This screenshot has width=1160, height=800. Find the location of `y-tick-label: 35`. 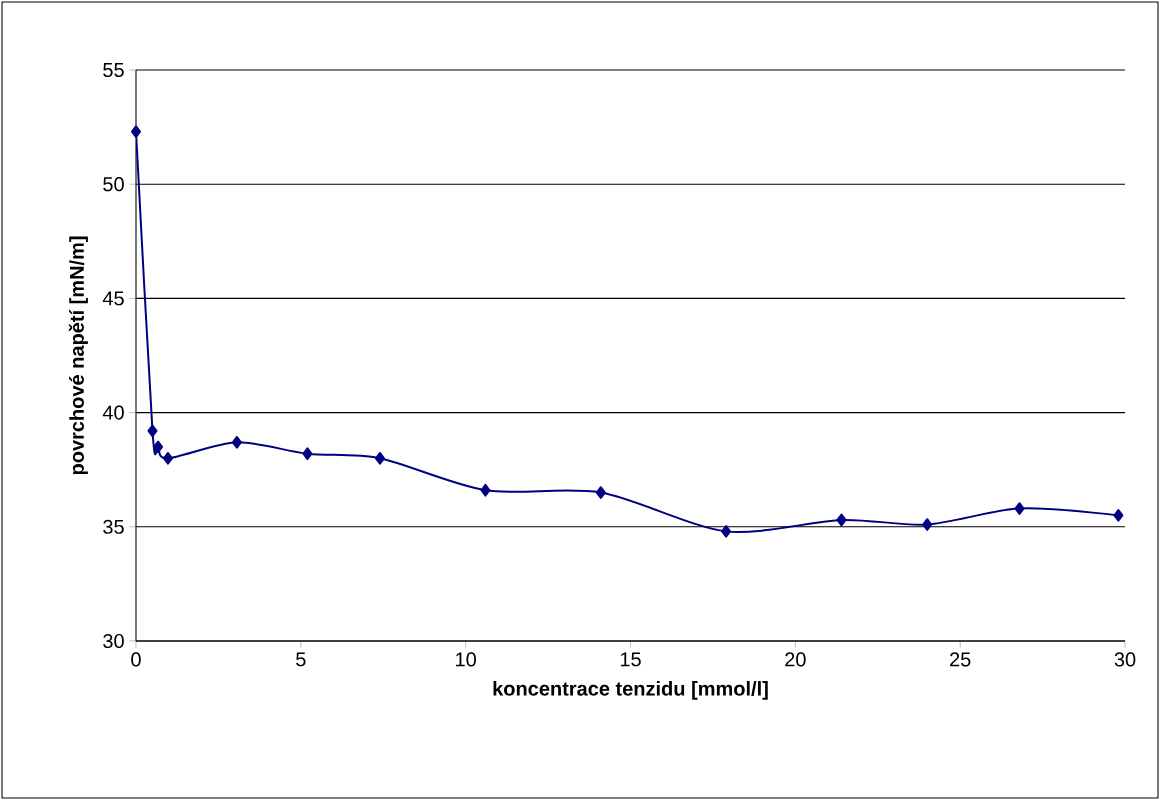

y-tick-label: 35 is located at coordinates (113, 526).